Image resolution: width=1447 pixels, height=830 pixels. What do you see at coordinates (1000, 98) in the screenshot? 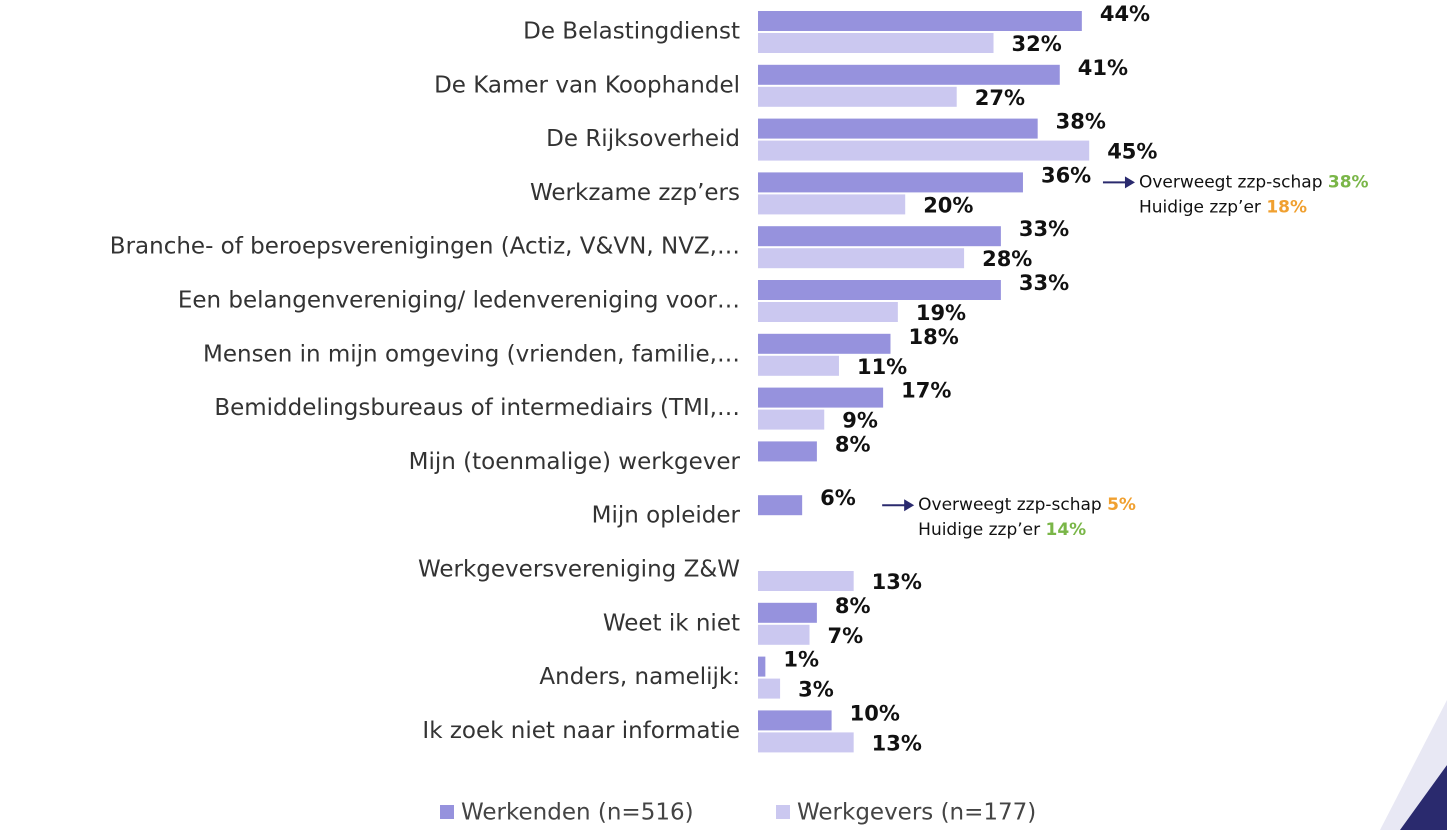
I see `value-label: 27%` at bounding box center [1000, 98].